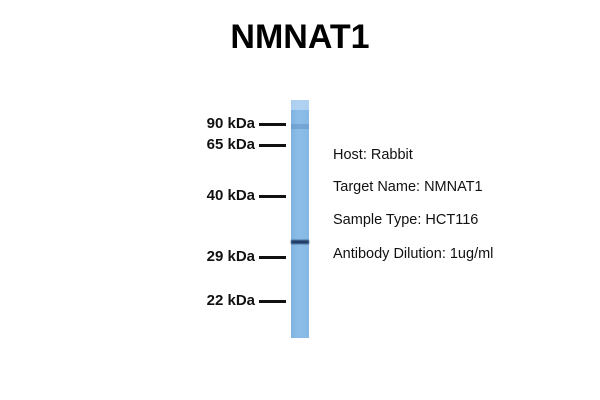  I want to click on marker-label: 40 kDa, so click(230, 195).